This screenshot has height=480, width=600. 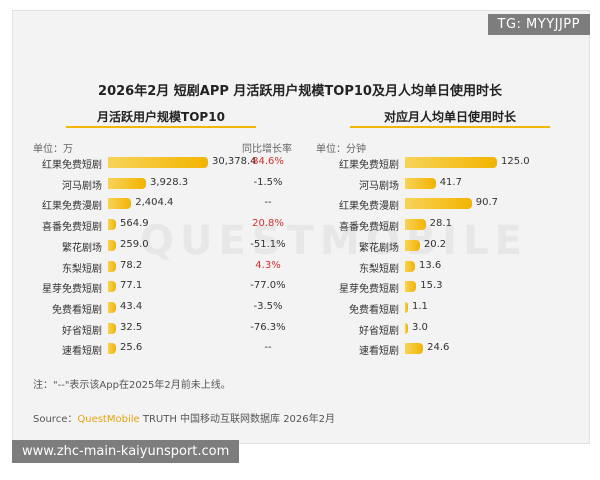 What do you see at coordinates (268, 224) in the screenshot?
I see `growth-value: 20.8%` at bounding box center [268, 224].